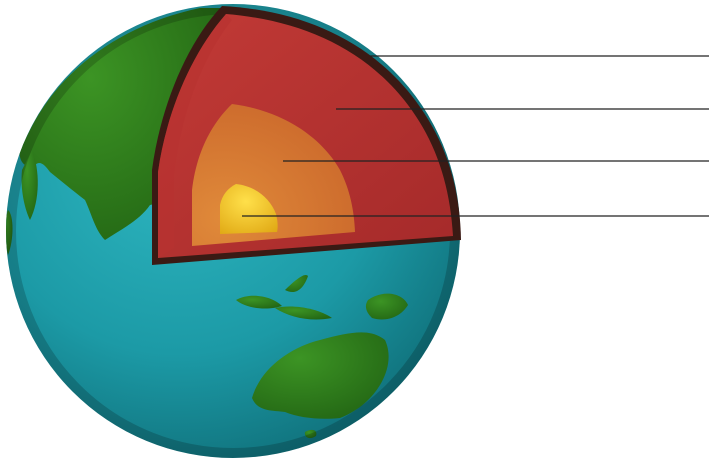 This screenshot has width=709, height=459. Describe the element at coordinates (320, 375) in the screenshot. I see `continent-australia` at that location.